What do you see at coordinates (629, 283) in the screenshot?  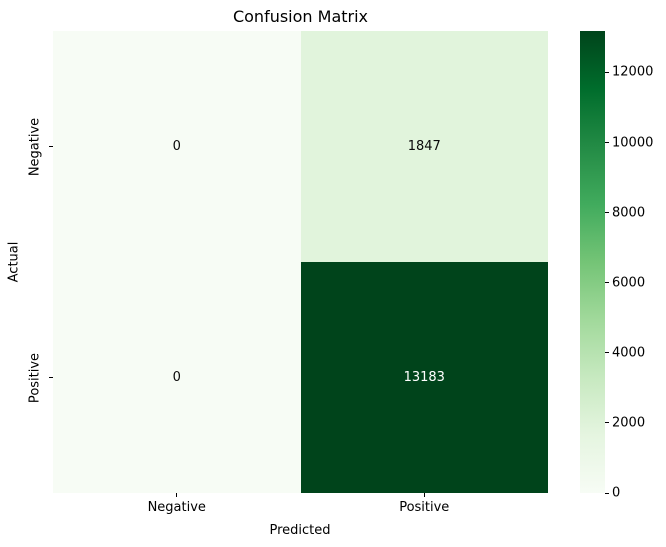 I see `colorbar-tick-label: 6000` at bounding box center [629, 283].